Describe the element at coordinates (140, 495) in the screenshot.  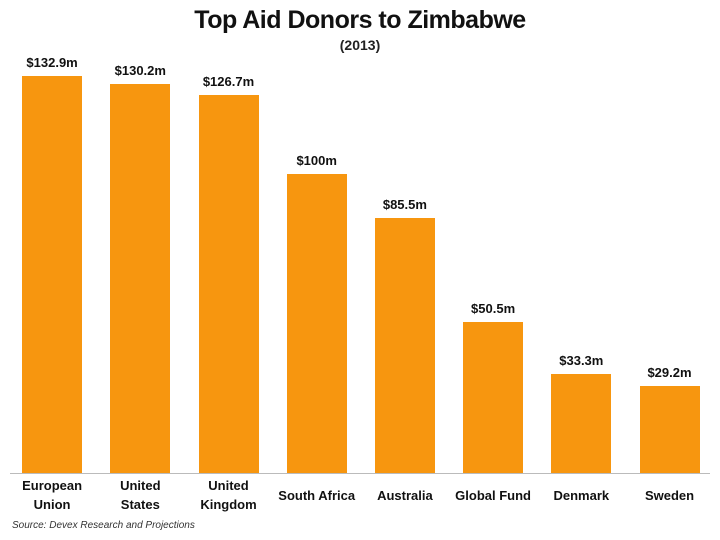
I see `x-tick-label: United States` at that location.